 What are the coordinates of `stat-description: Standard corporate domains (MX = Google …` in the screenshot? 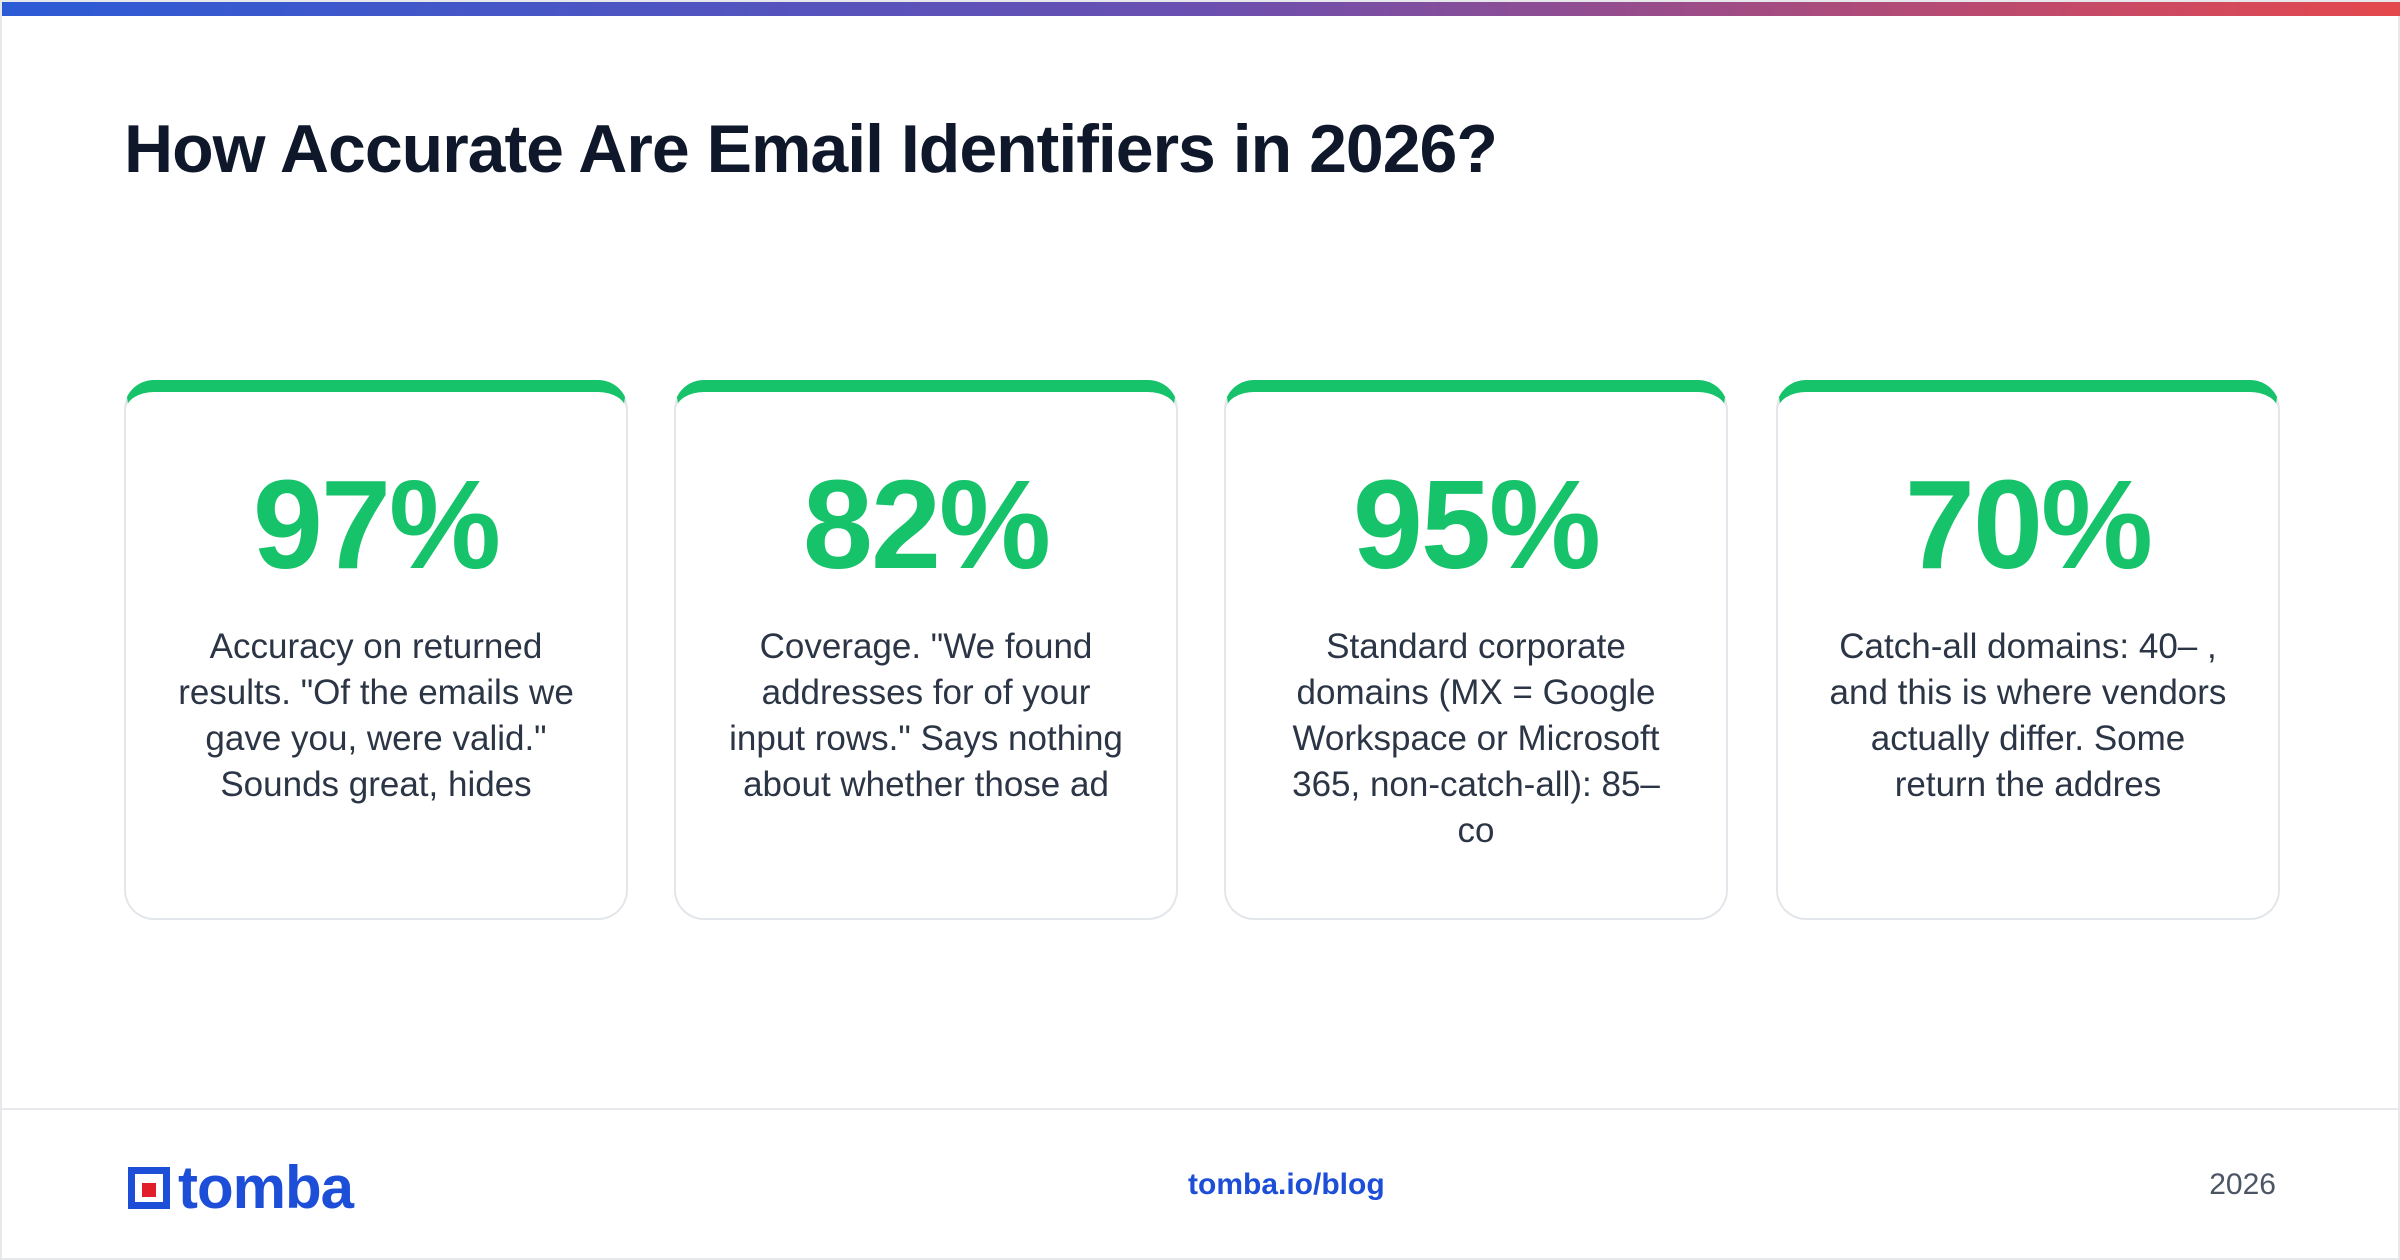 It's located at (1476, 738).